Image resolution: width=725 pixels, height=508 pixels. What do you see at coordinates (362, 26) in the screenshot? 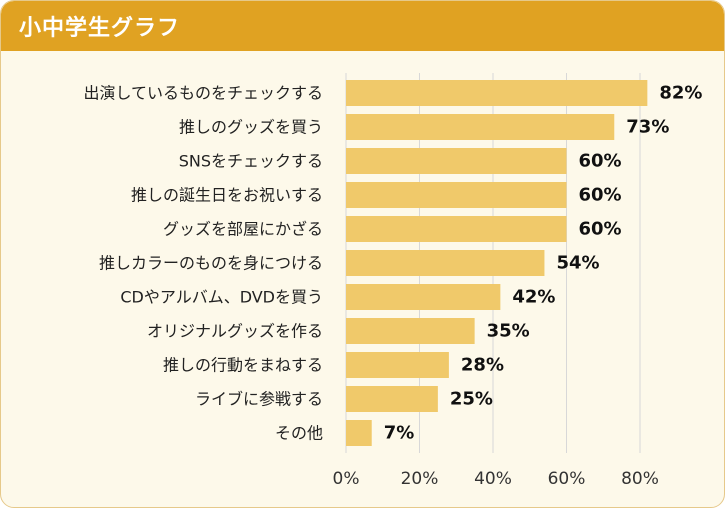
I see `header-bar: 小中学生グラフ` at bounding box center [362, 26].